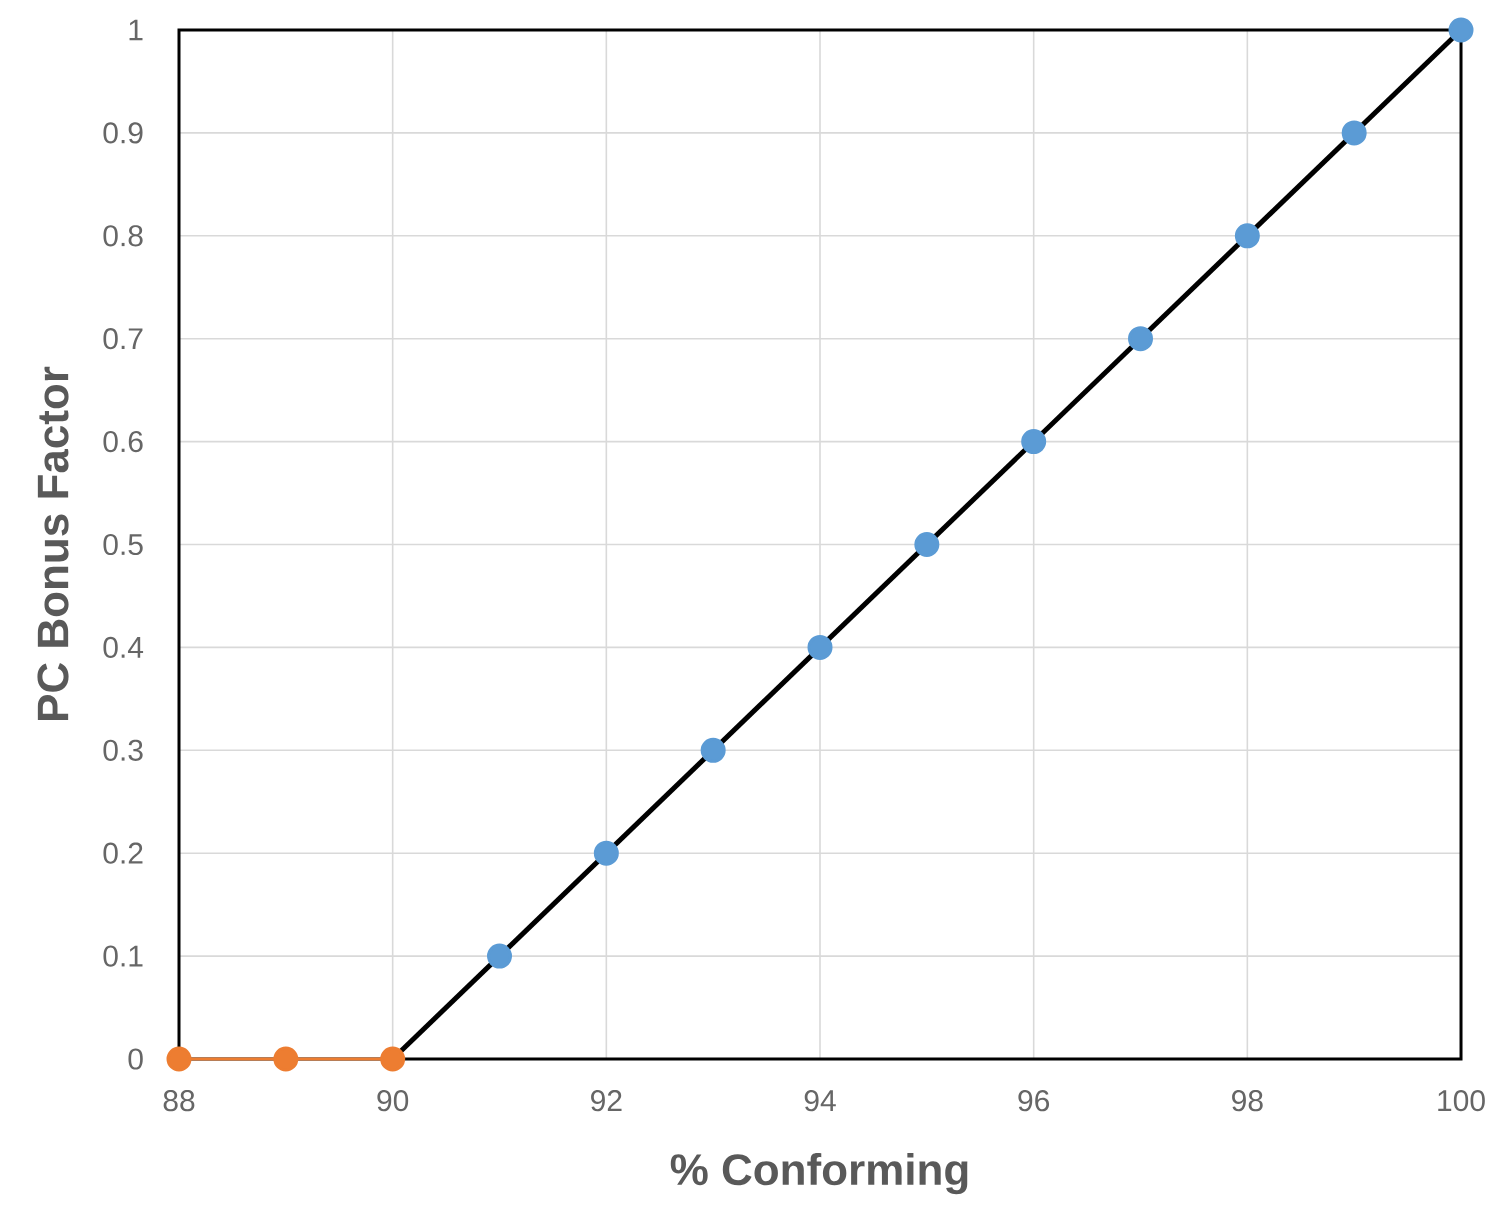 The image size is (1509, 1225). I want to click on y-tick-label: 0.2, so click(123, 853).